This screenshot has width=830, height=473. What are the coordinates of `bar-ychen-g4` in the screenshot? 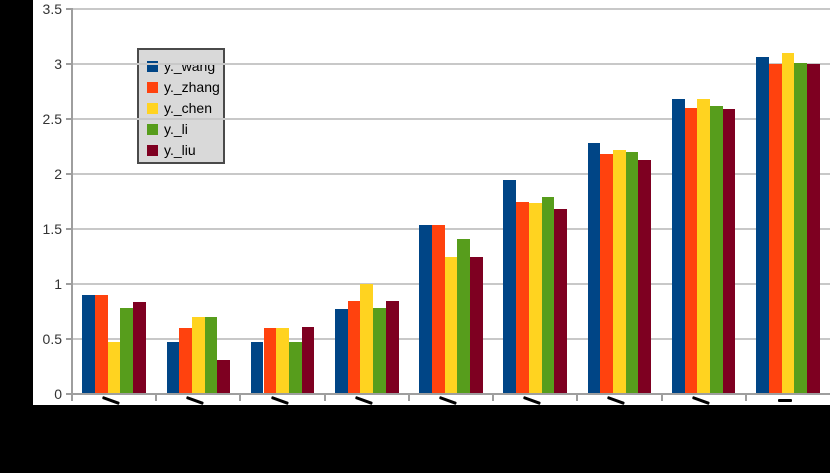 It's located at (367, 339).